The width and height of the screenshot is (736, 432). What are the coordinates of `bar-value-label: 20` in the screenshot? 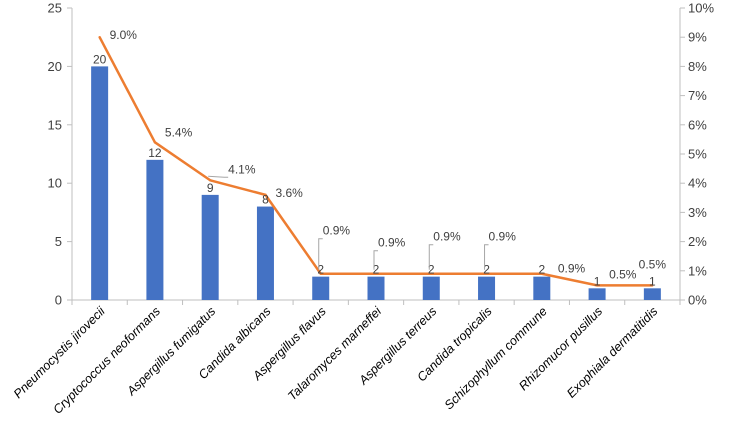 It's located at (100, 59).